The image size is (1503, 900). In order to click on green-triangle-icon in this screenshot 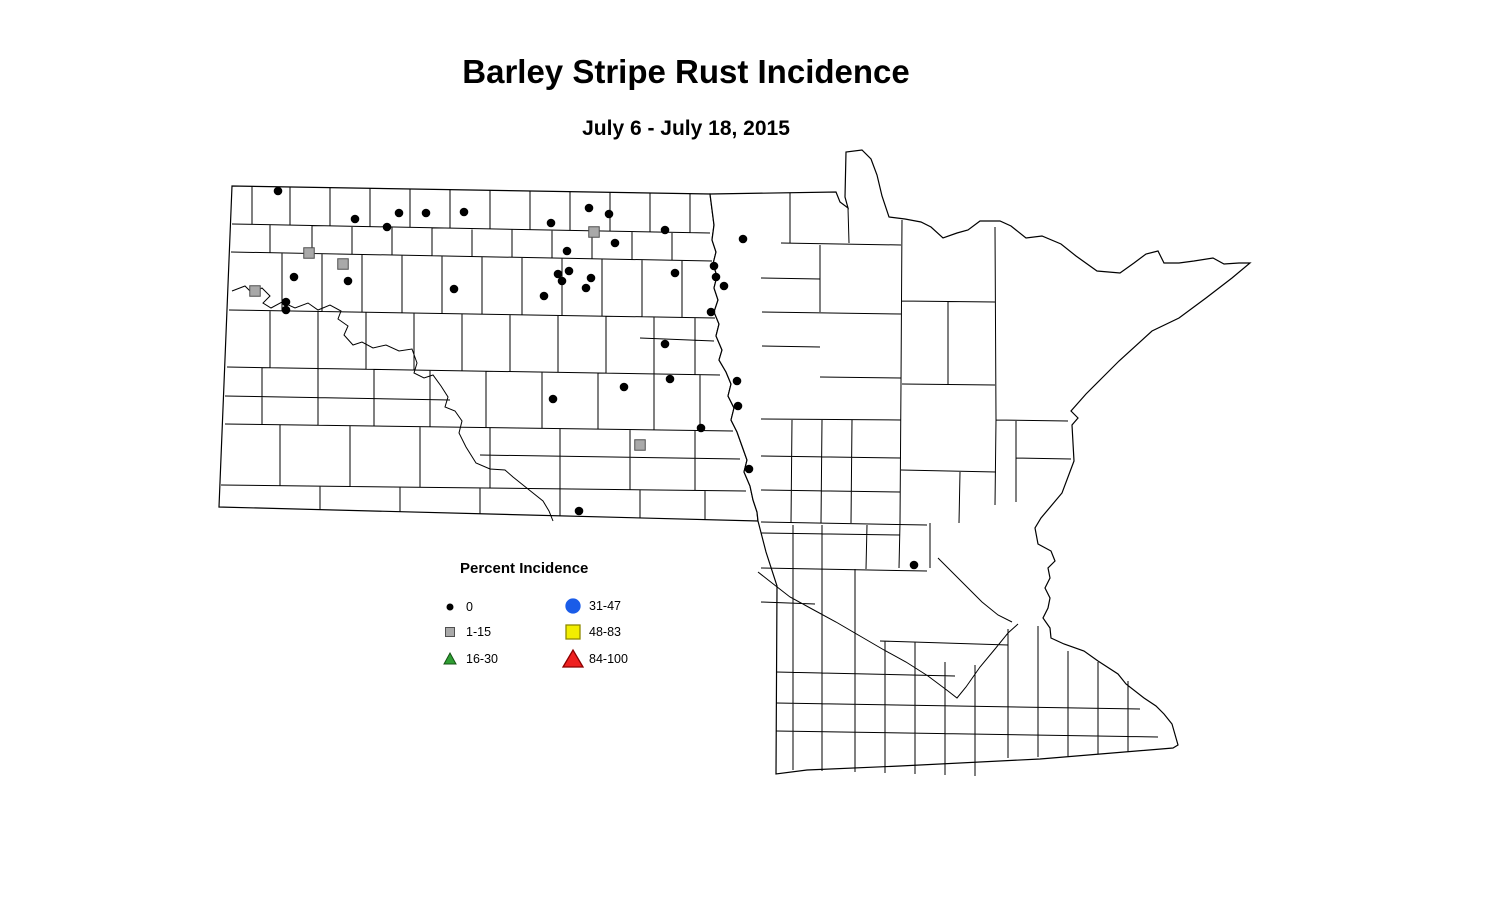, I will do `click(450, 658)`.